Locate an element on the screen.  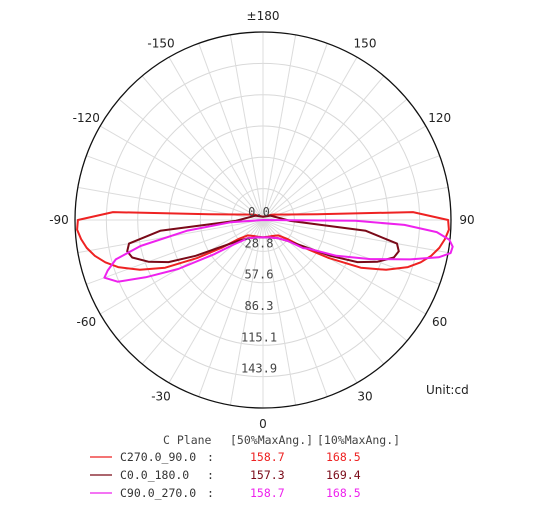
table-header-10: [10%MaxAng.] is located at coordinates (358, 440).